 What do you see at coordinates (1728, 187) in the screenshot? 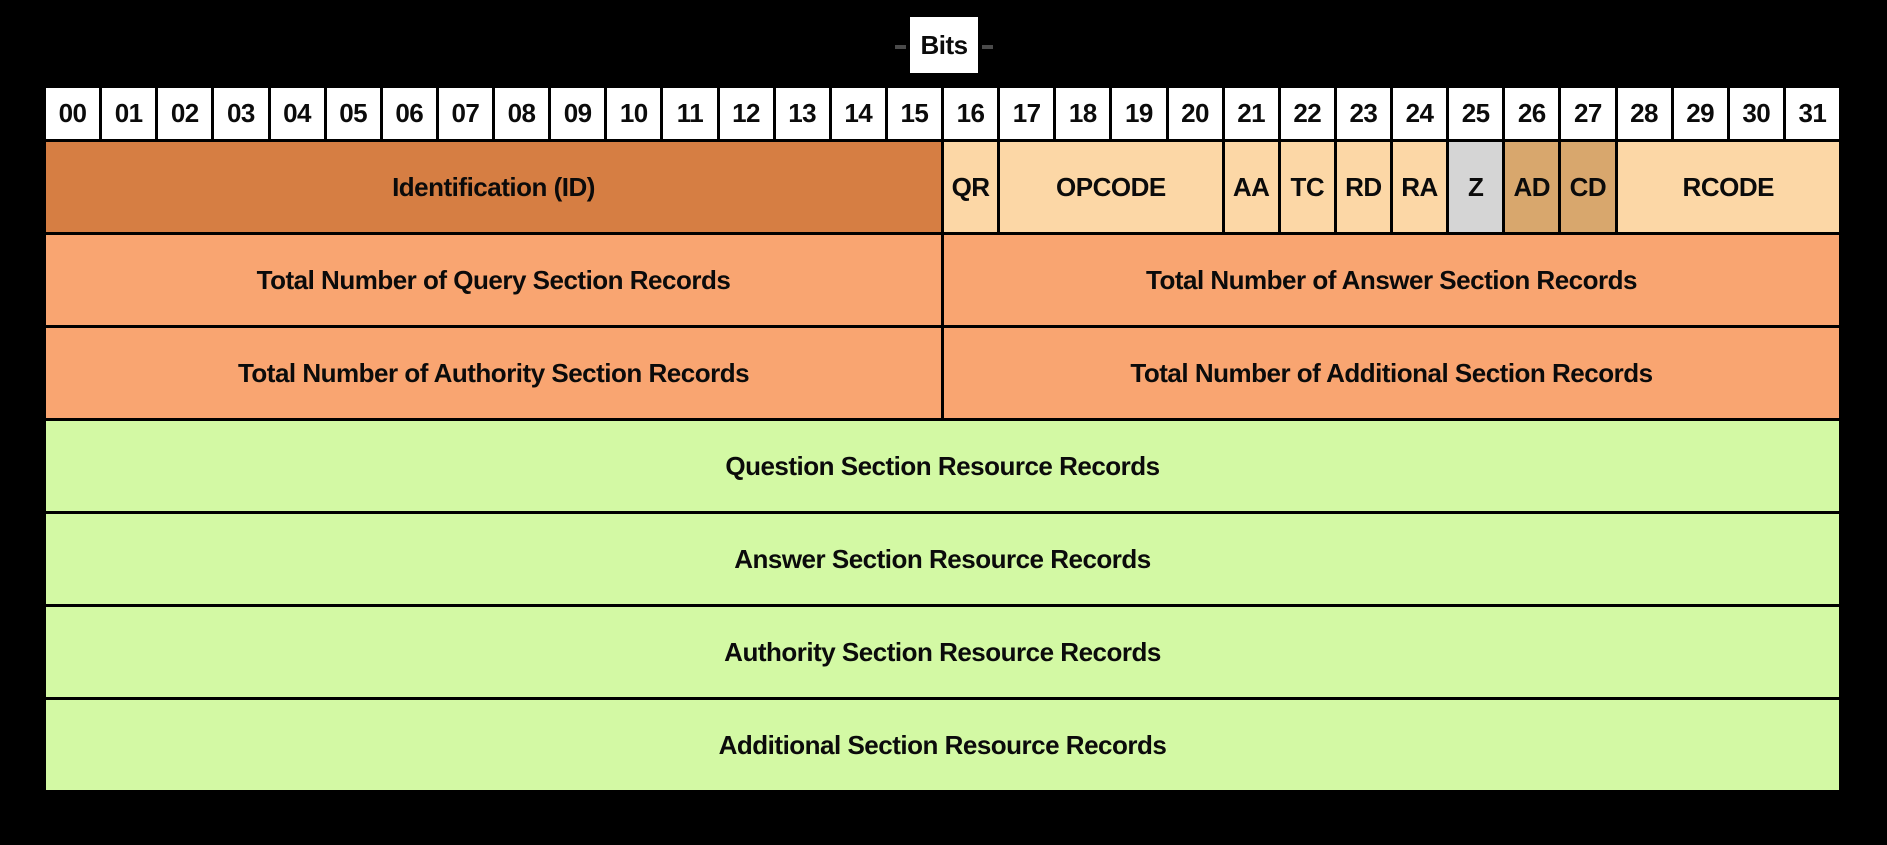
I see `field-rcode: RCODE` at bounding box center [1728, 187].